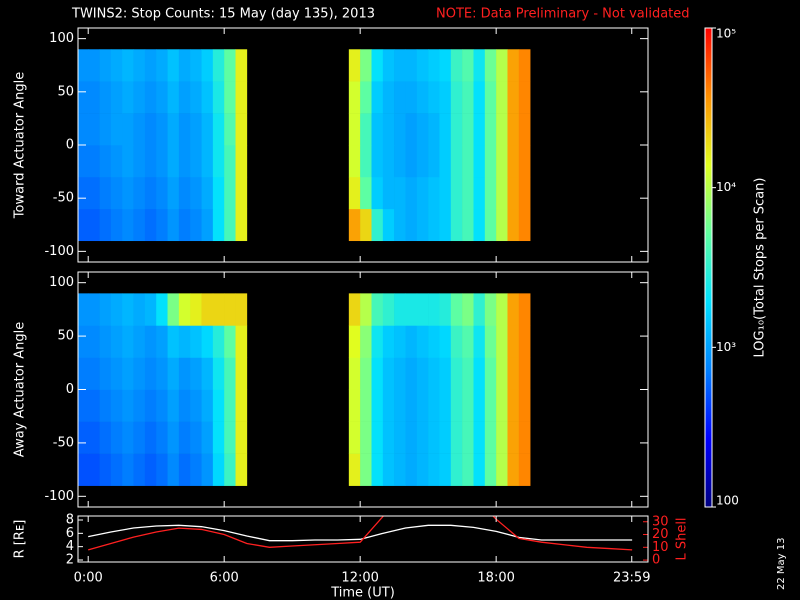 This screenshot has height=600, width=800. I want to click on series-line, so click(360, 533).